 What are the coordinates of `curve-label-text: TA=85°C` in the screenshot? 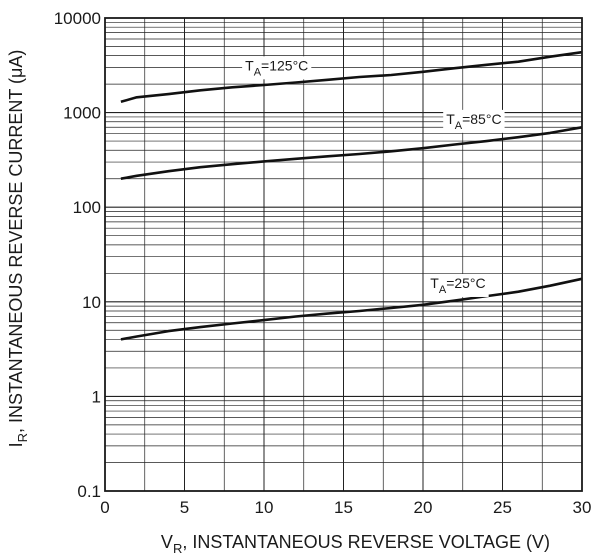 It's located at (473, 121).